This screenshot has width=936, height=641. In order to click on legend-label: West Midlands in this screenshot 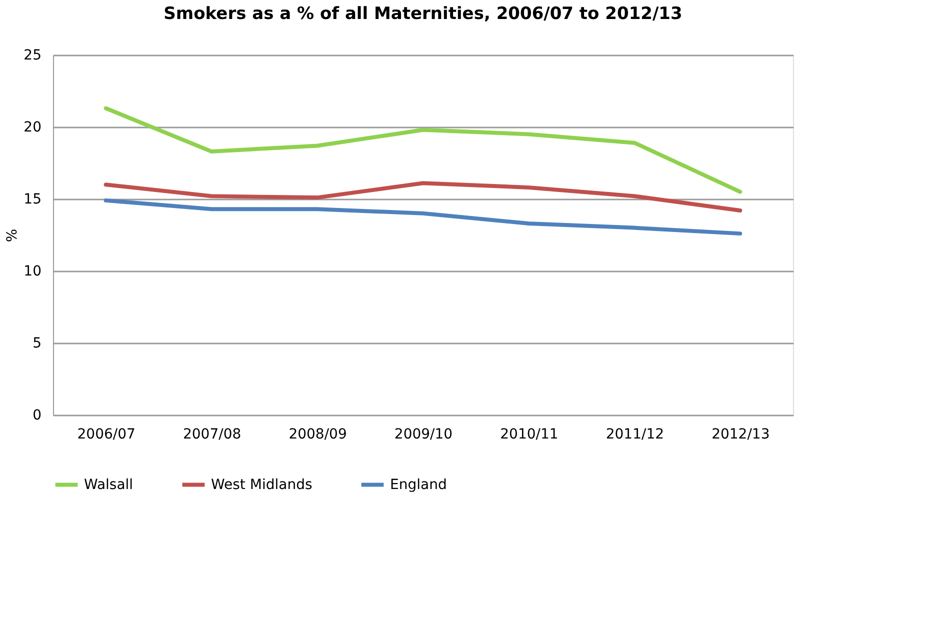, I will do `click(261, 484)`.